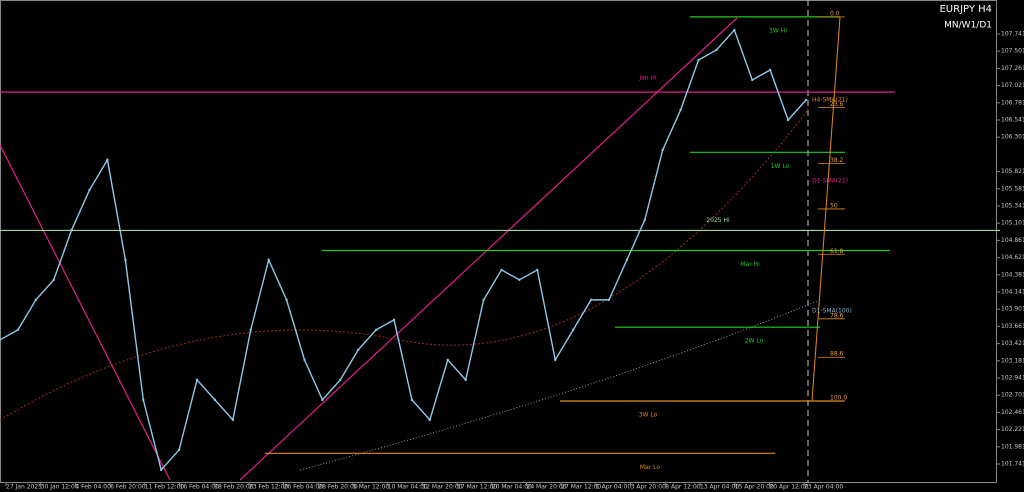 This screenshot has width=1024, height=492. Describe the element at coordinates (778, 30) in the screenshot. I see `level-label: 1W Hi` at that location.